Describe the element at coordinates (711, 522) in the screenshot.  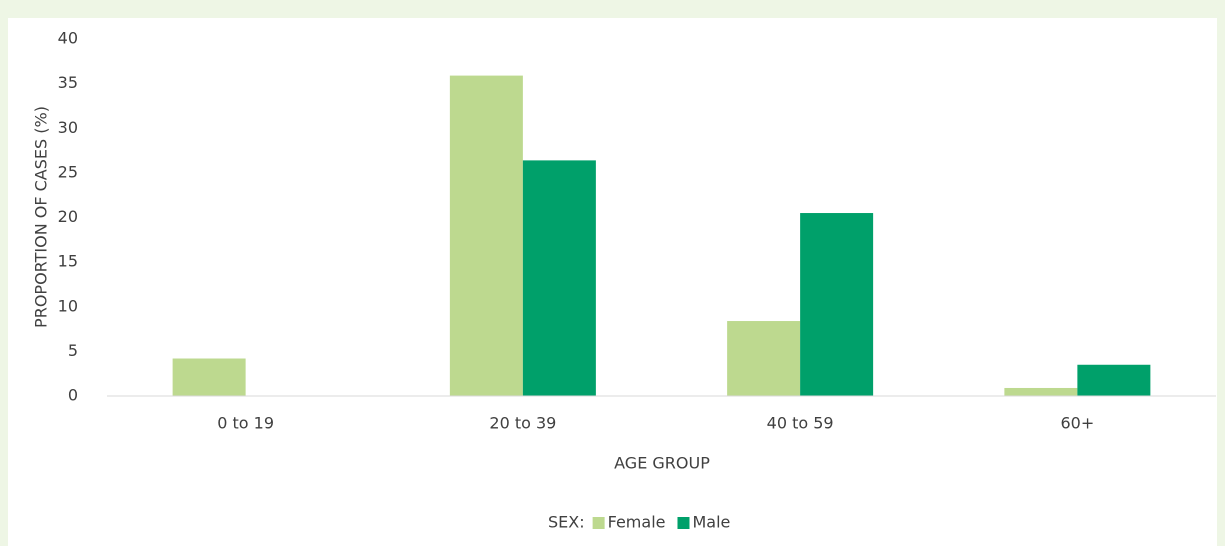
I see `legend-label: Male` at that location.